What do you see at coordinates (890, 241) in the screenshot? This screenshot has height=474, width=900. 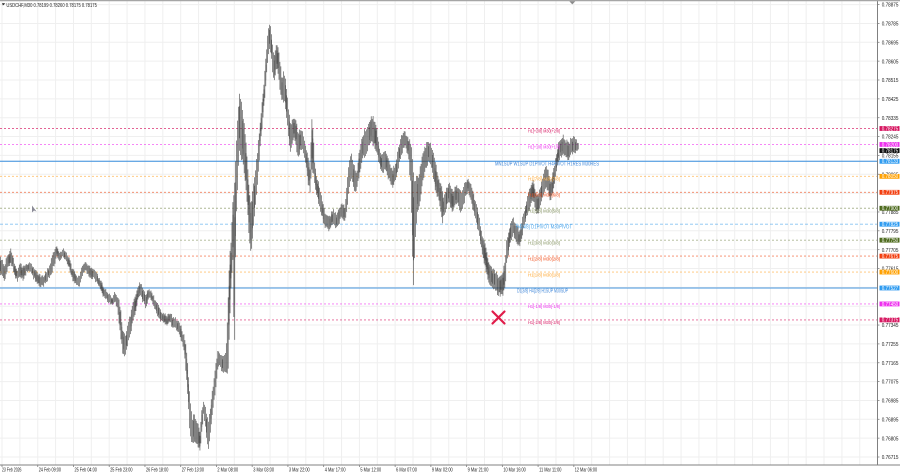 I see `svg-text: 0.77750` at bounding box center [890, 241].